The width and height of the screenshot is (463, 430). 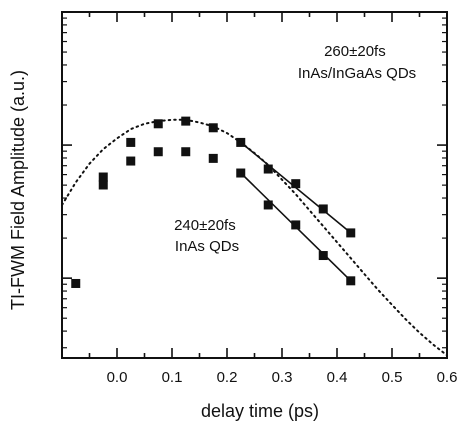 What do you see at coordinates (205, 225) in the screenshot?
I see `annotation-lower-line1: 240±20fs` at bounding box center [205, 225].